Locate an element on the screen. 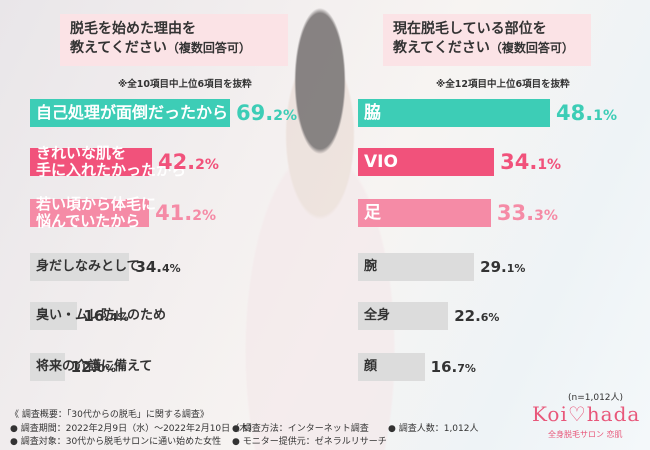 Image resolution: width=650 pixels, height=450 pixels. part-bar-label: VIO is located at coordinates (381, 162).